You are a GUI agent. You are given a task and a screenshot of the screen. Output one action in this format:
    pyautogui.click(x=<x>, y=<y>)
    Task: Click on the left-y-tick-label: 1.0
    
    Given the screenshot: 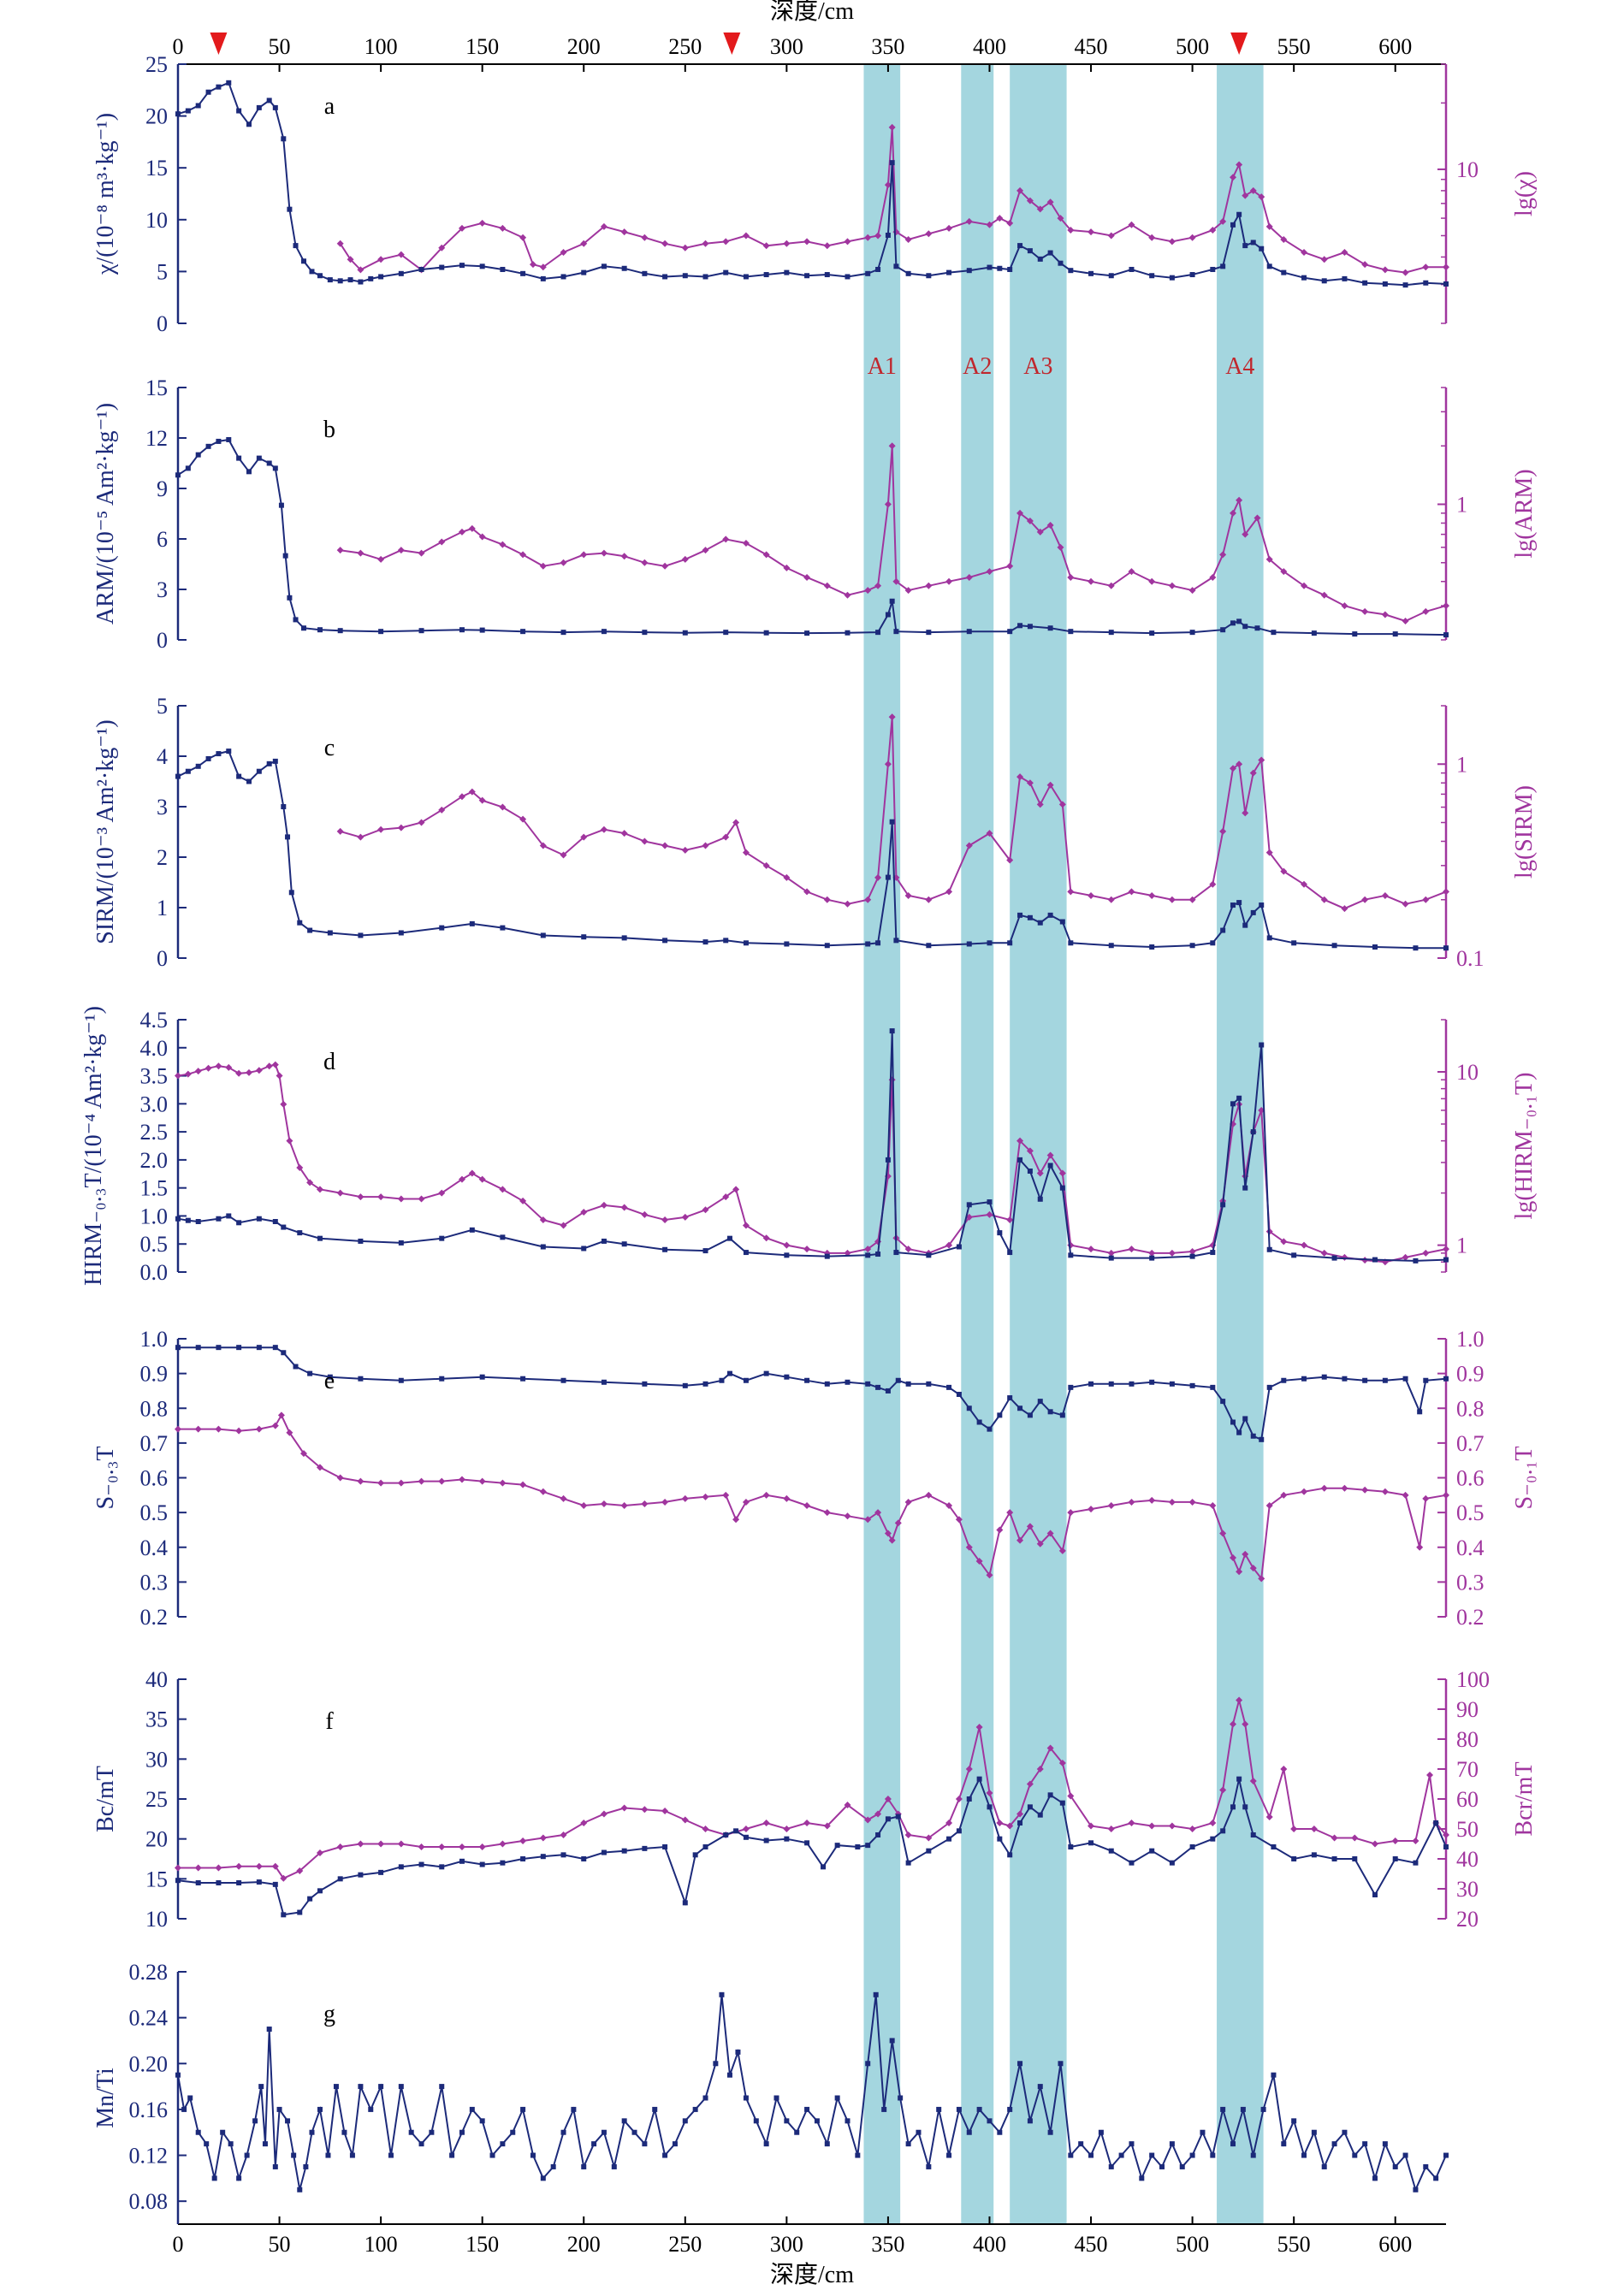 What is the action you would take?
    pyautogui.click(x=154, y=1216)
    